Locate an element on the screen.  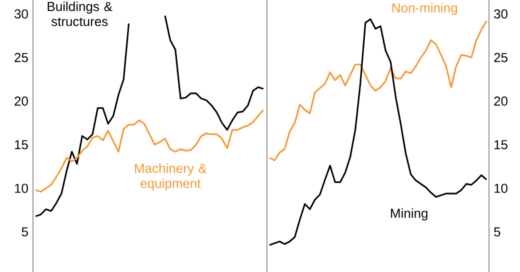
series-label: Machinery & equipment is located at coordinates (171, 177).